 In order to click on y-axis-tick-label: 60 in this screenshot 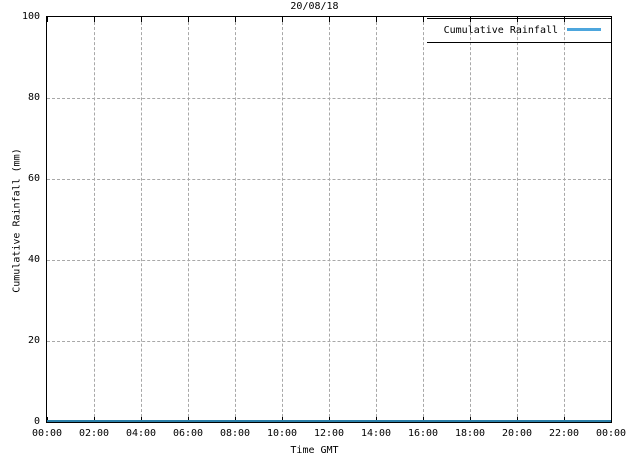, I will do `click(33, 178)`.